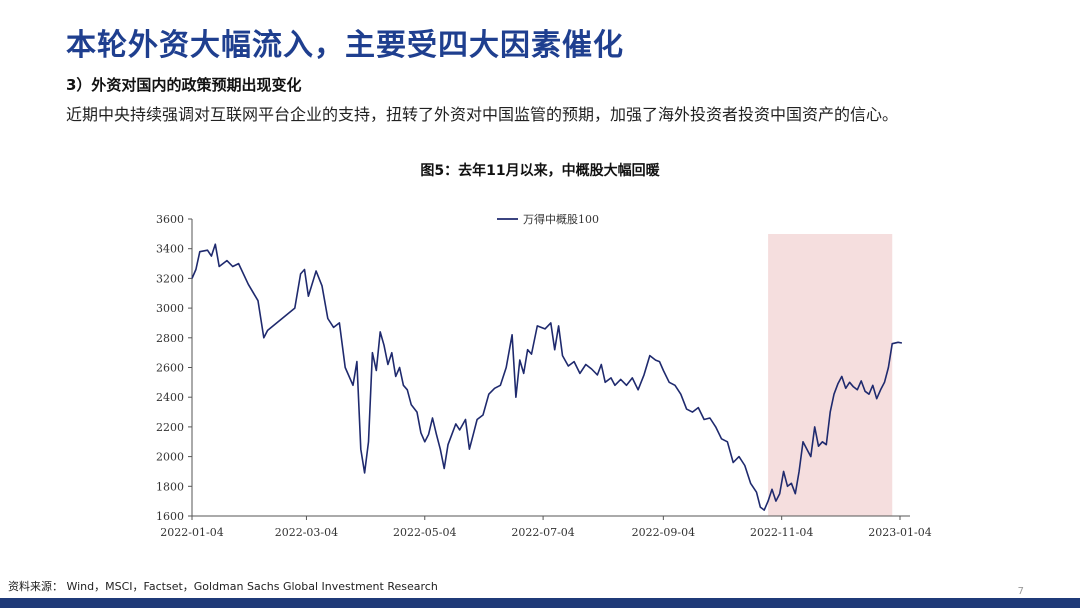  Describe the element at coordinates (170, 249) in the screenshot. I see `y-tick-label: 3400` at that location.